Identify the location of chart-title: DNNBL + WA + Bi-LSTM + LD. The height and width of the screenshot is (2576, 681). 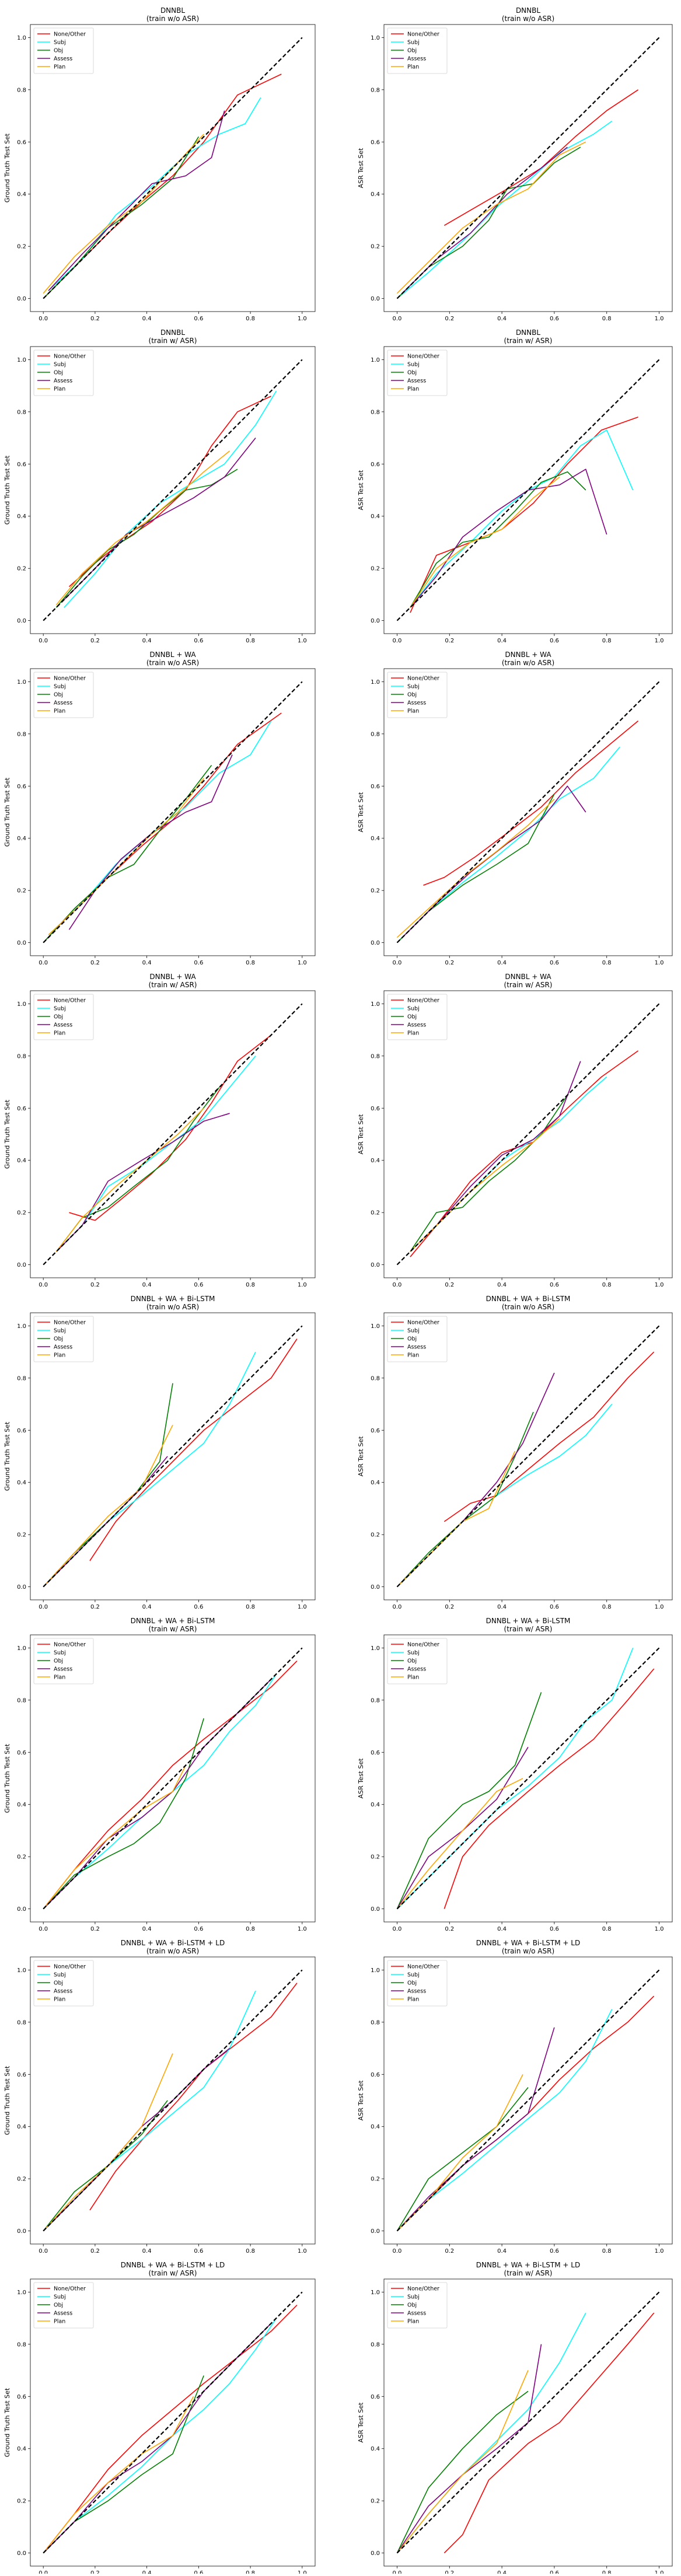
(528, 2265).